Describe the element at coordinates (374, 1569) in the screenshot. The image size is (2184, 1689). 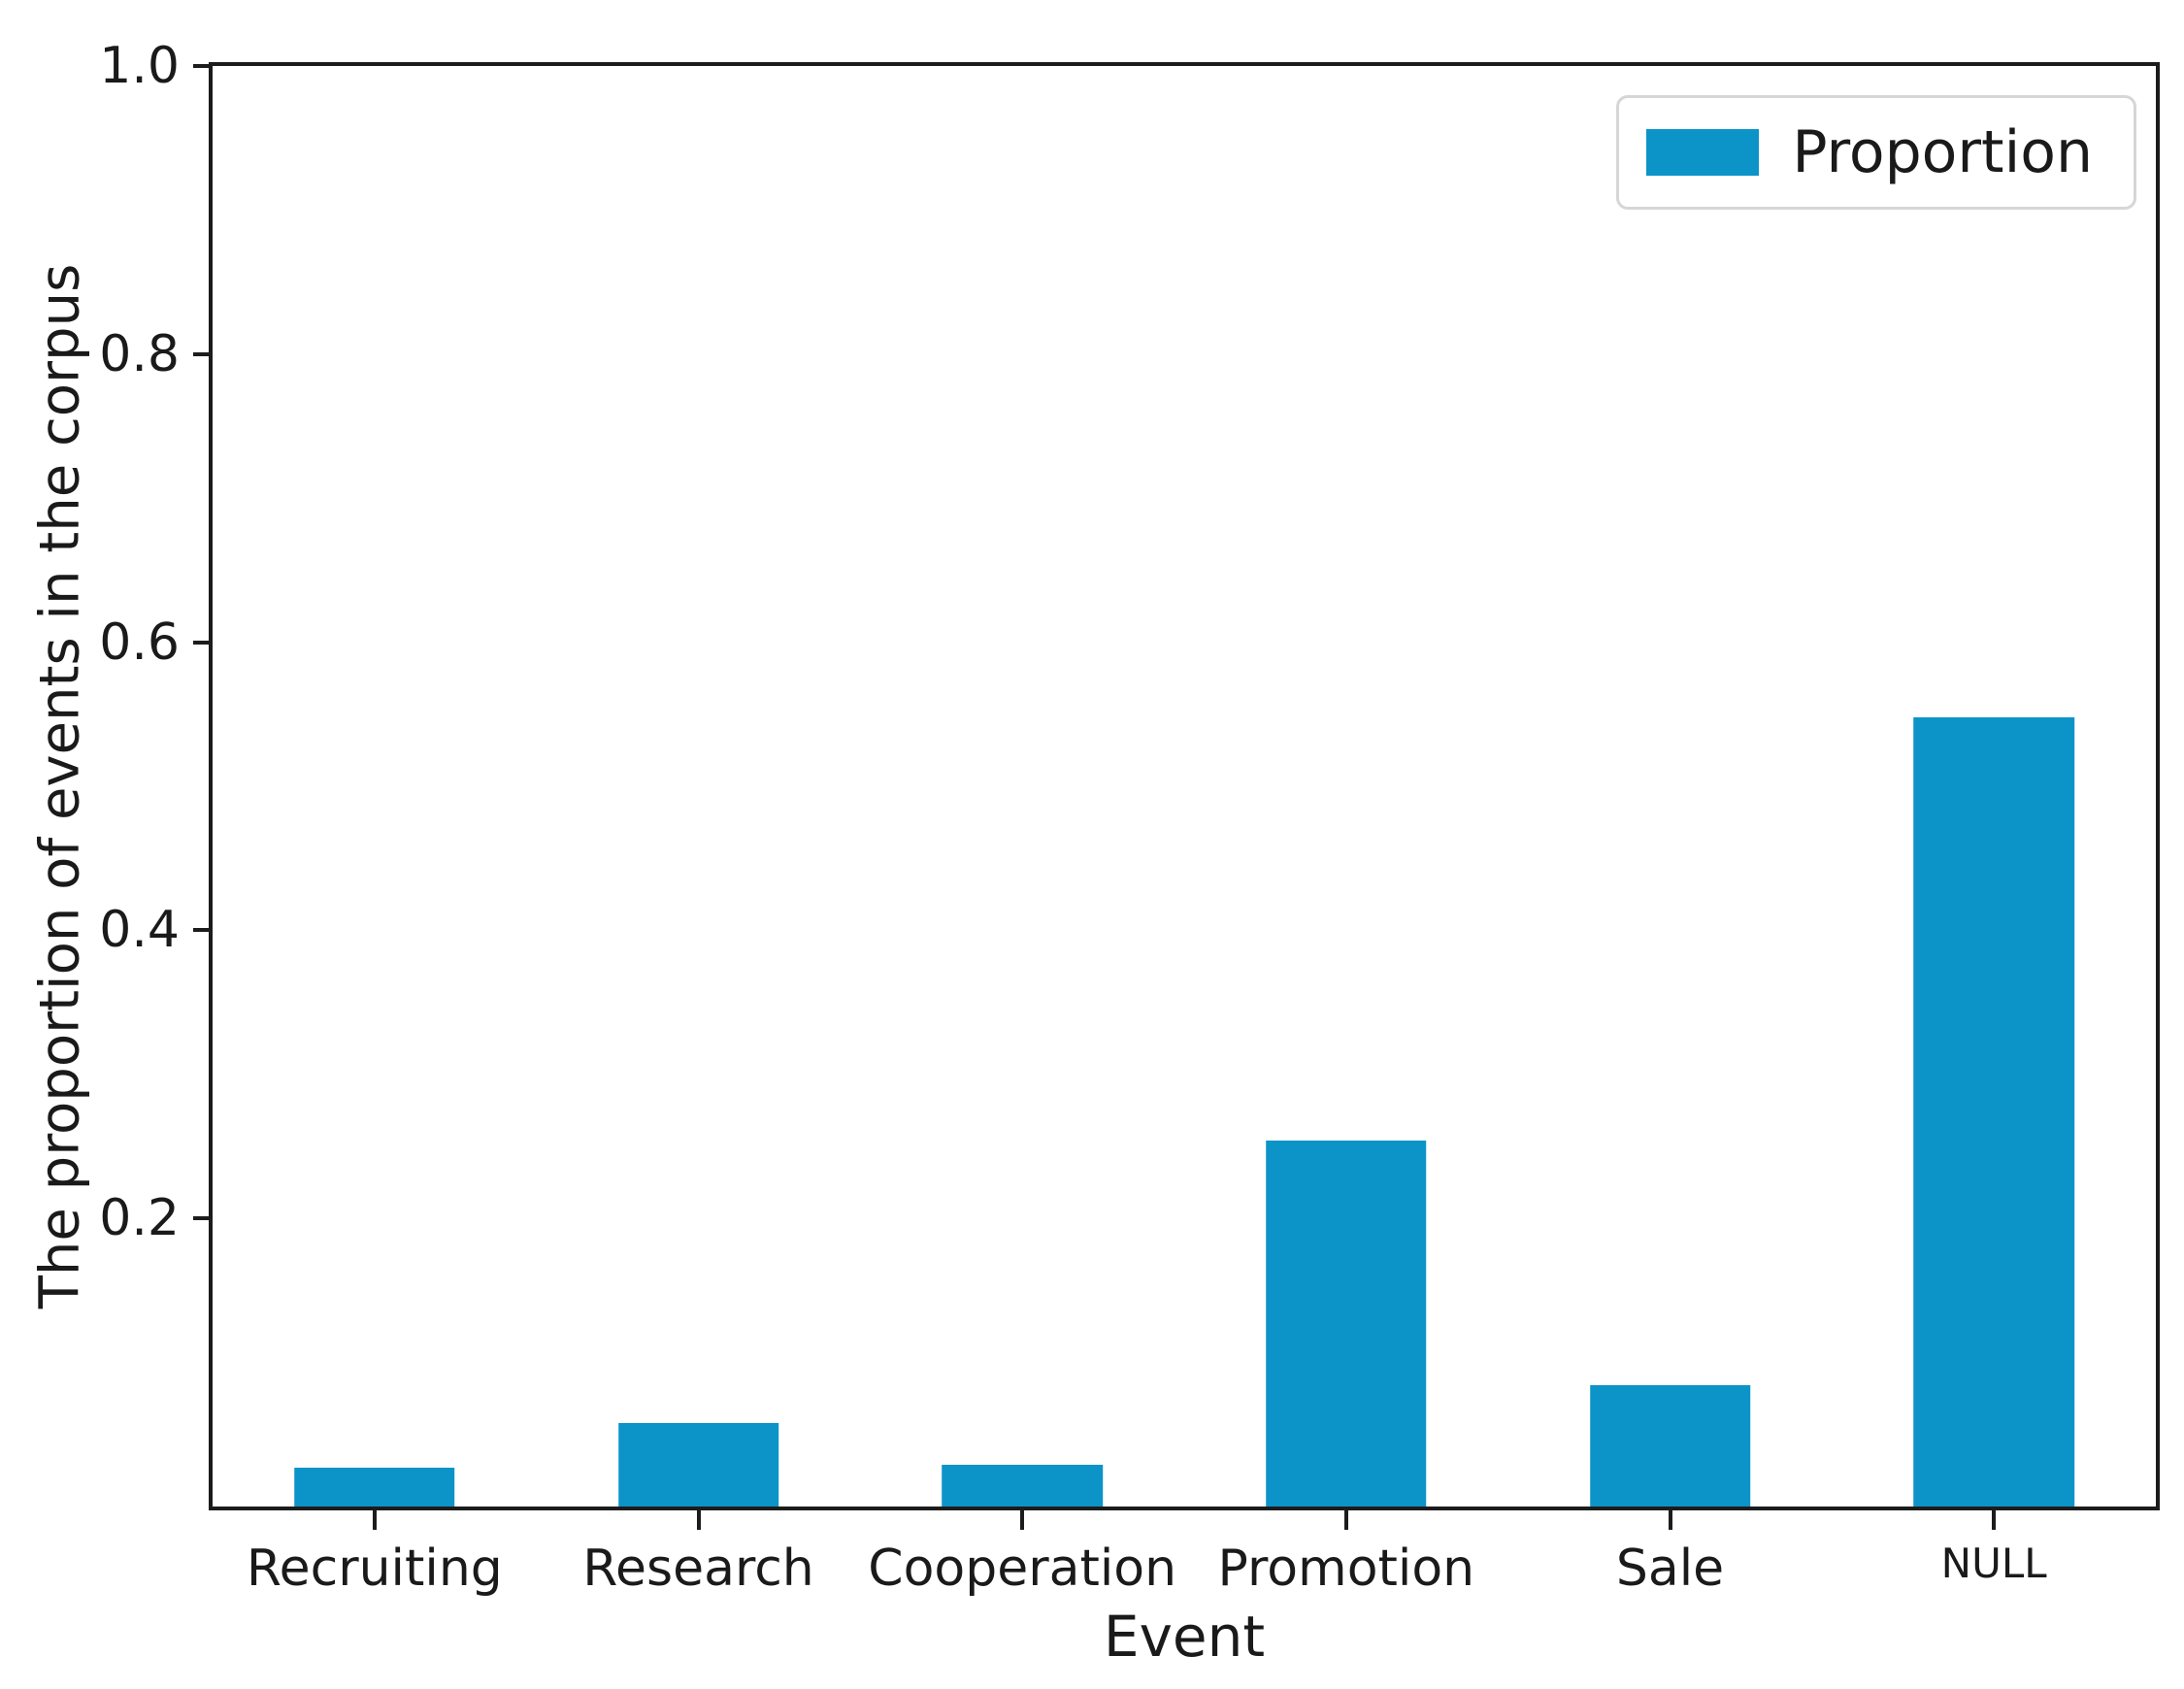
I see `x-tick-label: Recruiting` at that location.